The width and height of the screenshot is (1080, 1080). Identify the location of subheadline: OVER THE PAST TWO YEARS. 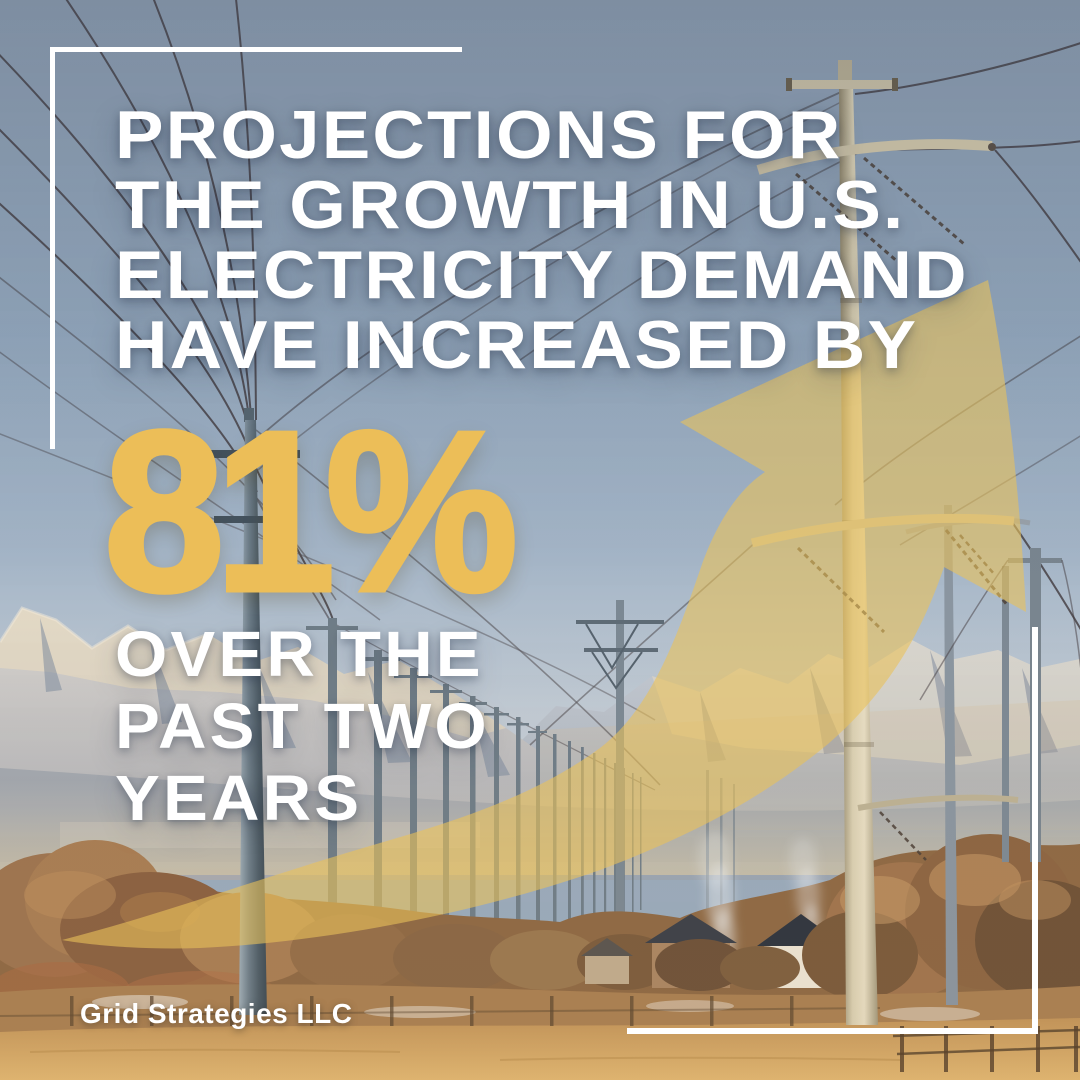
(302, 726).